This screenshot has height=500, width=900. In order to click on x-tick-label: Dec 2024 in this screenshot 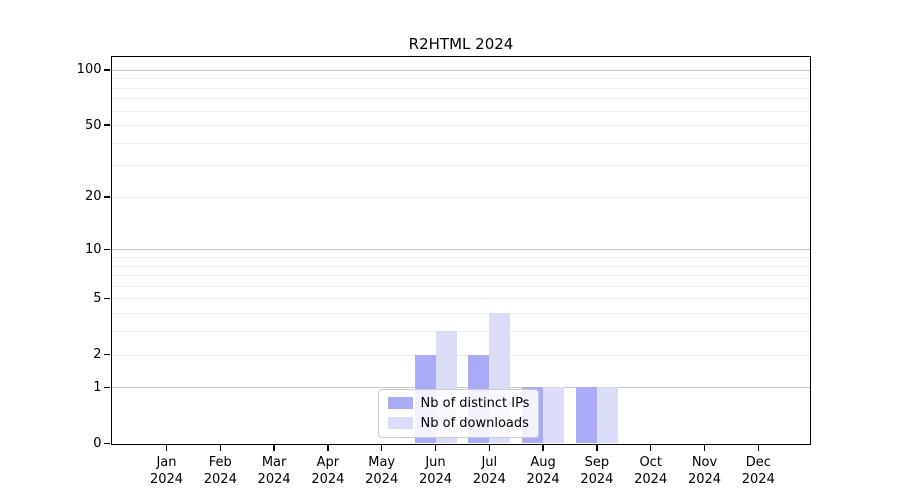, I will do `click(758, 470)`.